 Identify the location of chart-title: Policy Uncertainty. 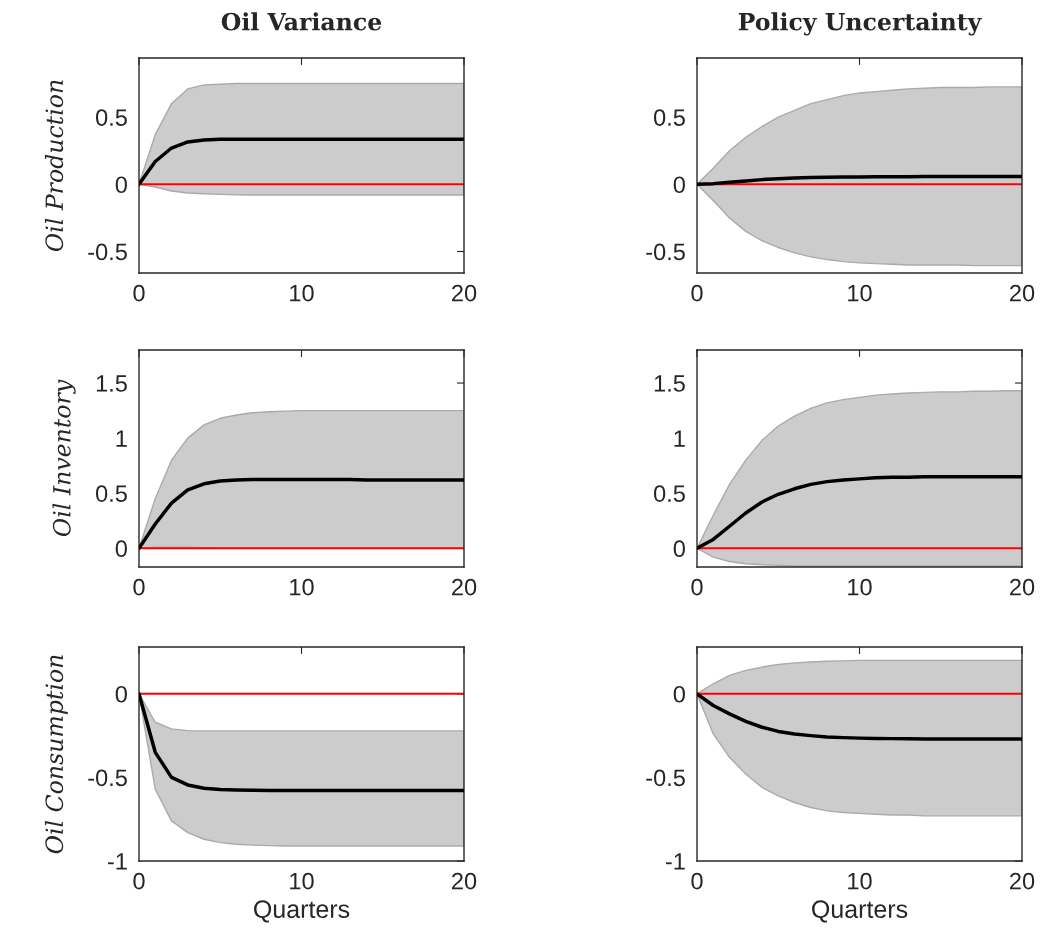
(860, 24).